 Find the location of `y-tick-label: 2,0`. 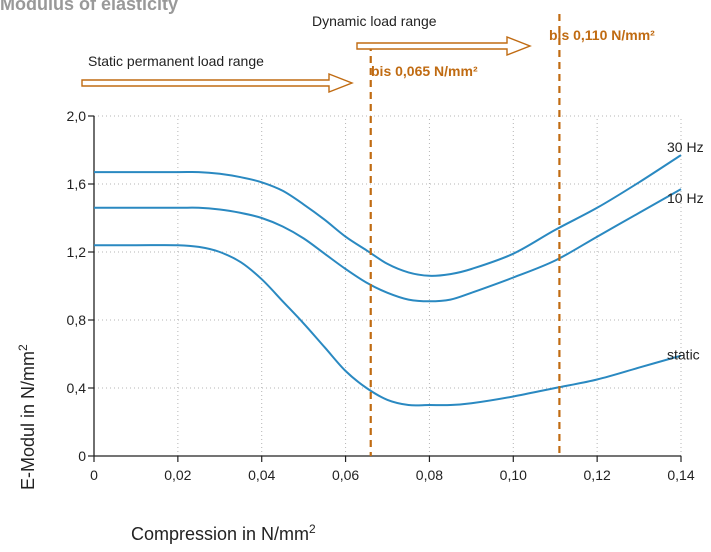

y-tick-label: 2,0 is located at coordinates (77, 116).